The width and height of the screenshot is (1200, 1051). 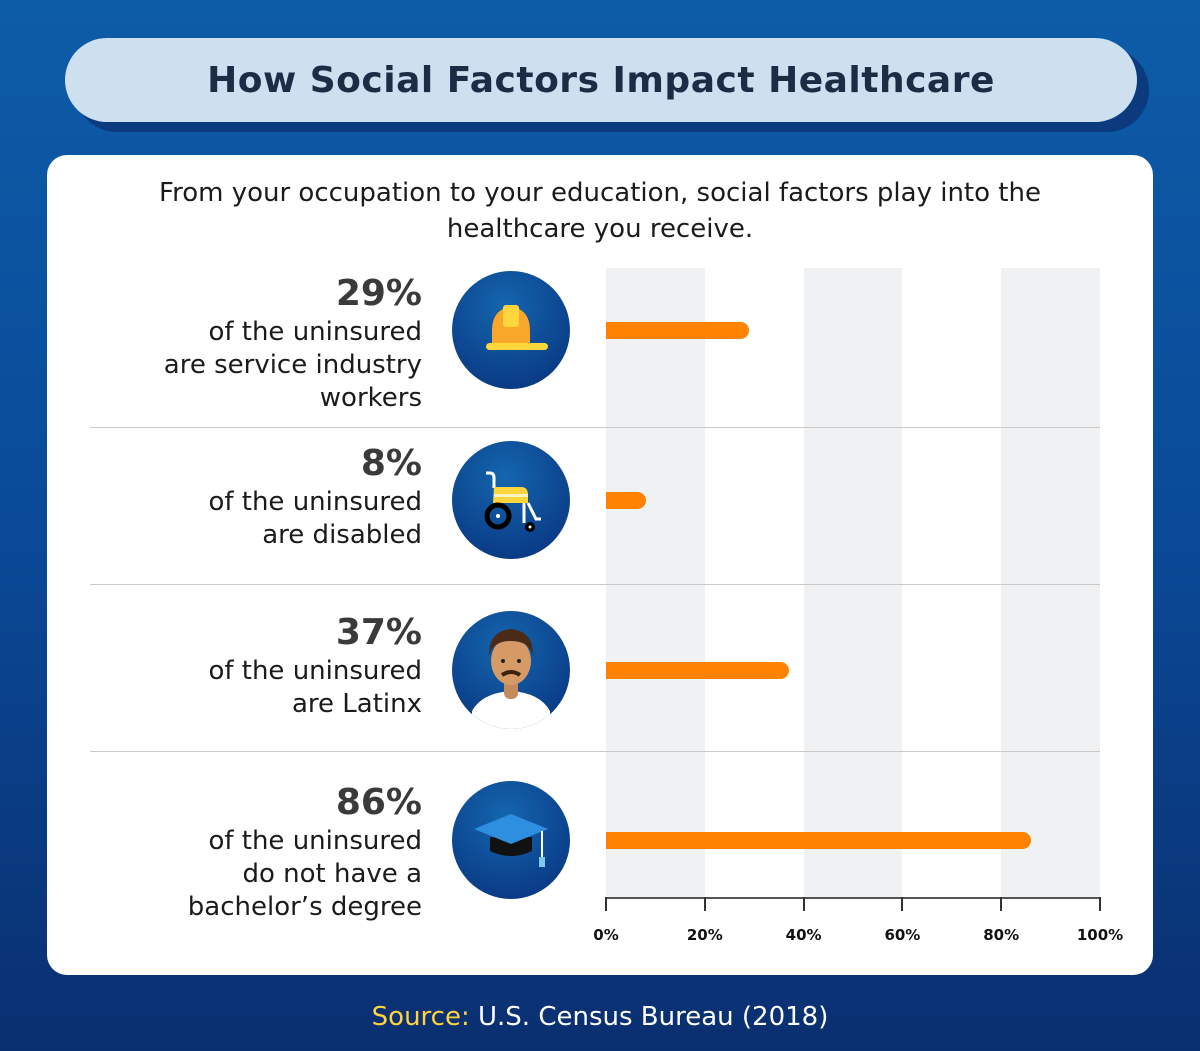 What do you see at coordinates (292, 365) in the screenshot?
I see `row-desc-line: are service industry` at bounding box center [292, 365].